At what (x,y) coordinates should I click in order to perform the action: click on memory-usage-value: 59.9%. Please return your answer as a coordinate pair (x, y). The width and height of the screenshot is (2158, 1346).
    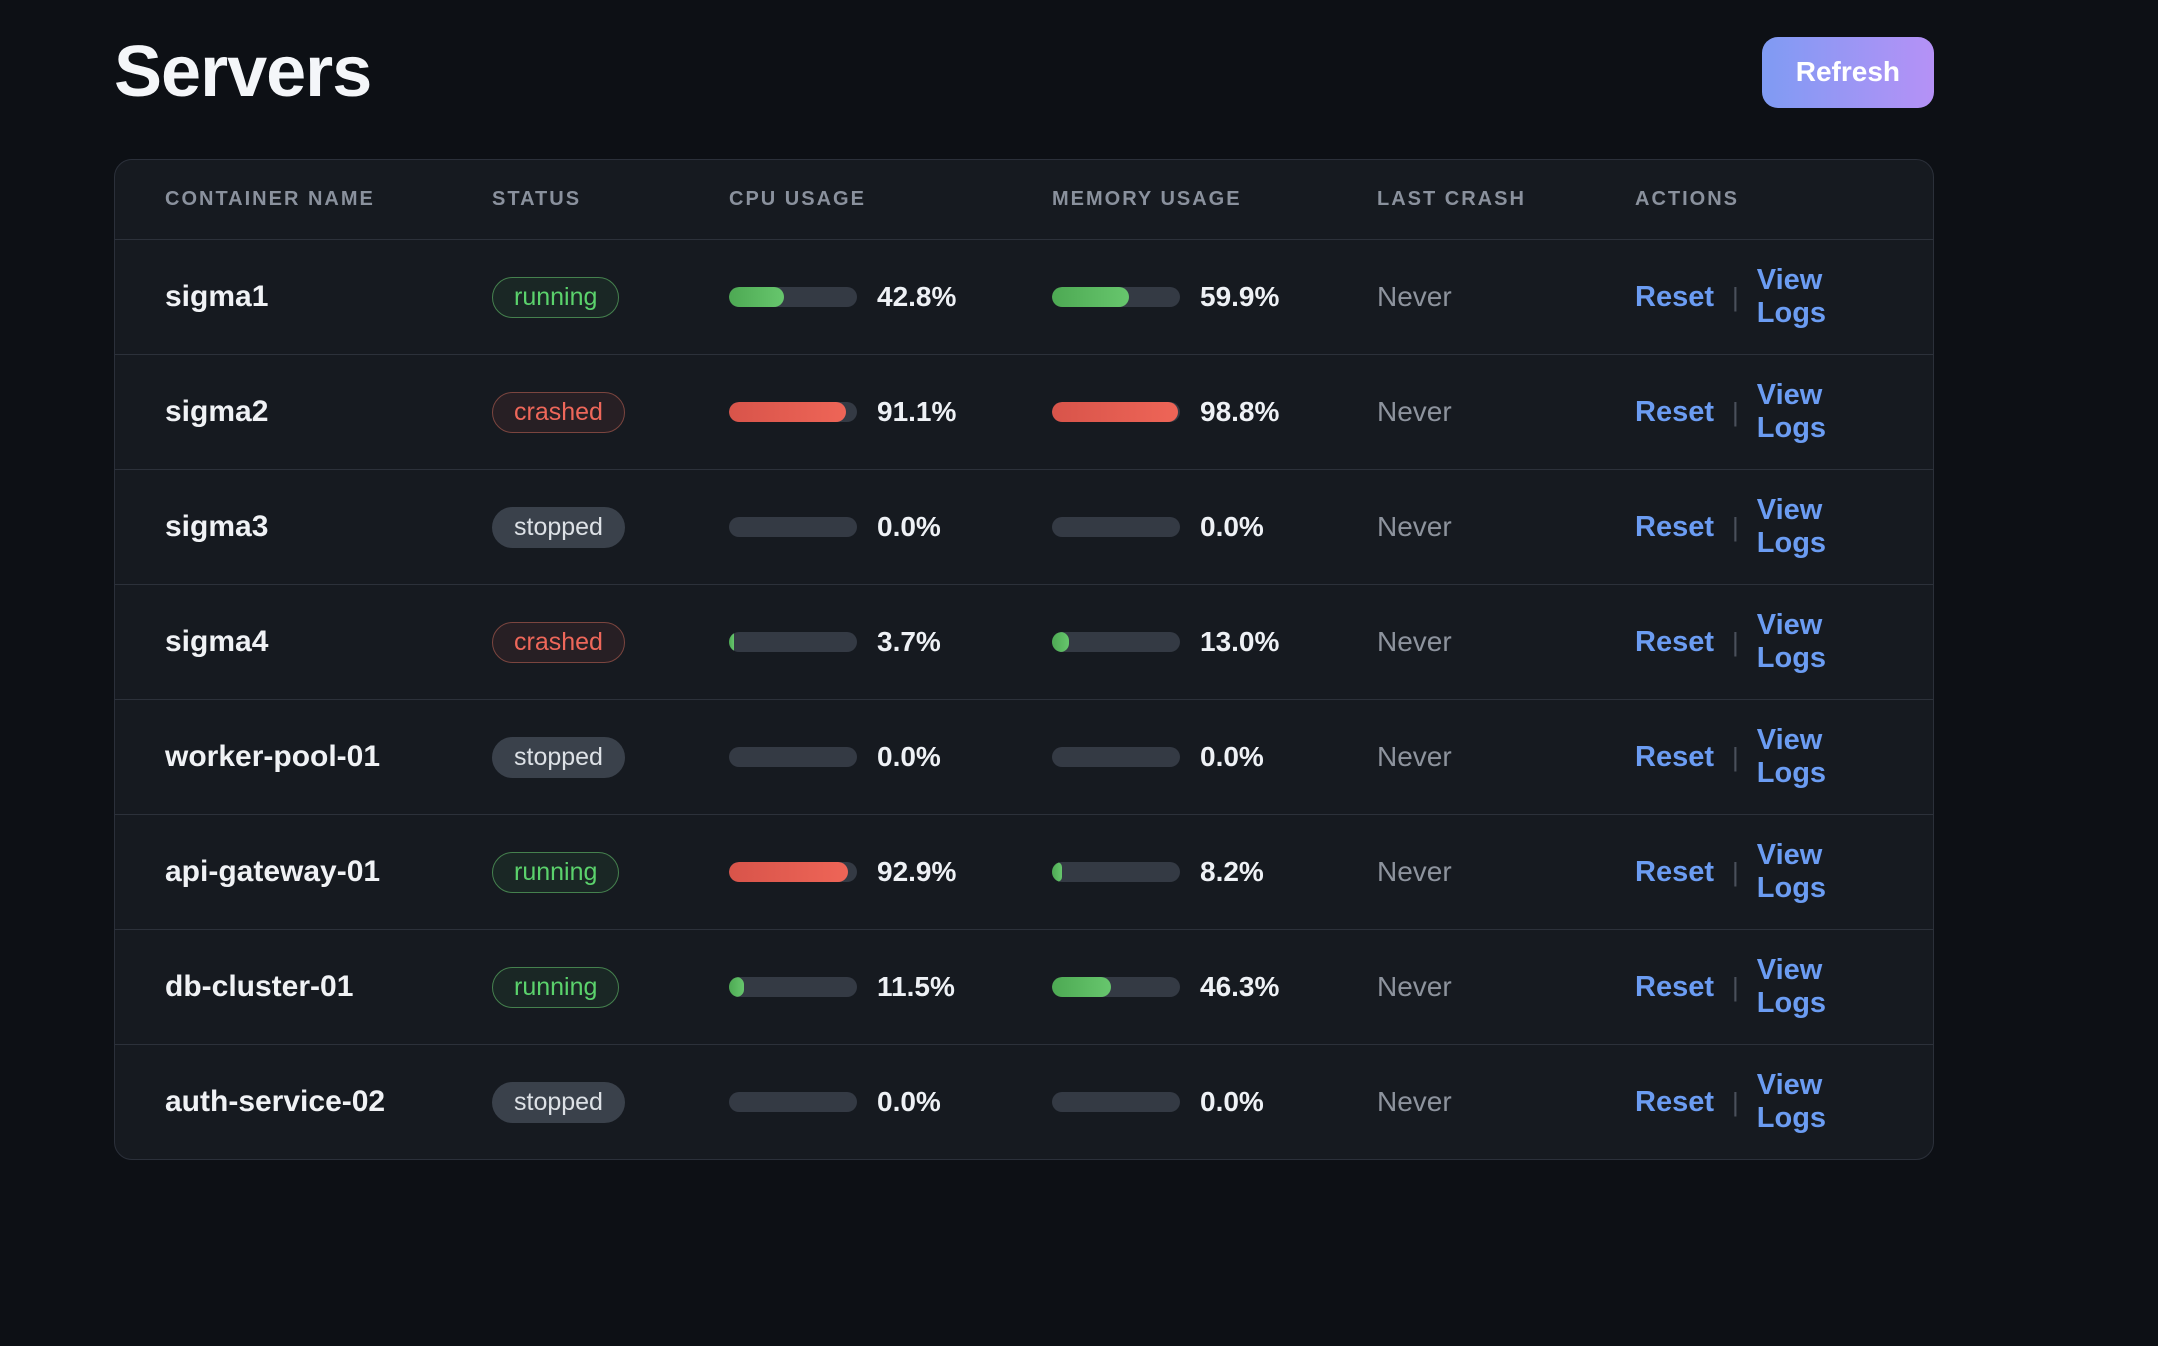
    Looking at the image, I should click on (1240, 296).